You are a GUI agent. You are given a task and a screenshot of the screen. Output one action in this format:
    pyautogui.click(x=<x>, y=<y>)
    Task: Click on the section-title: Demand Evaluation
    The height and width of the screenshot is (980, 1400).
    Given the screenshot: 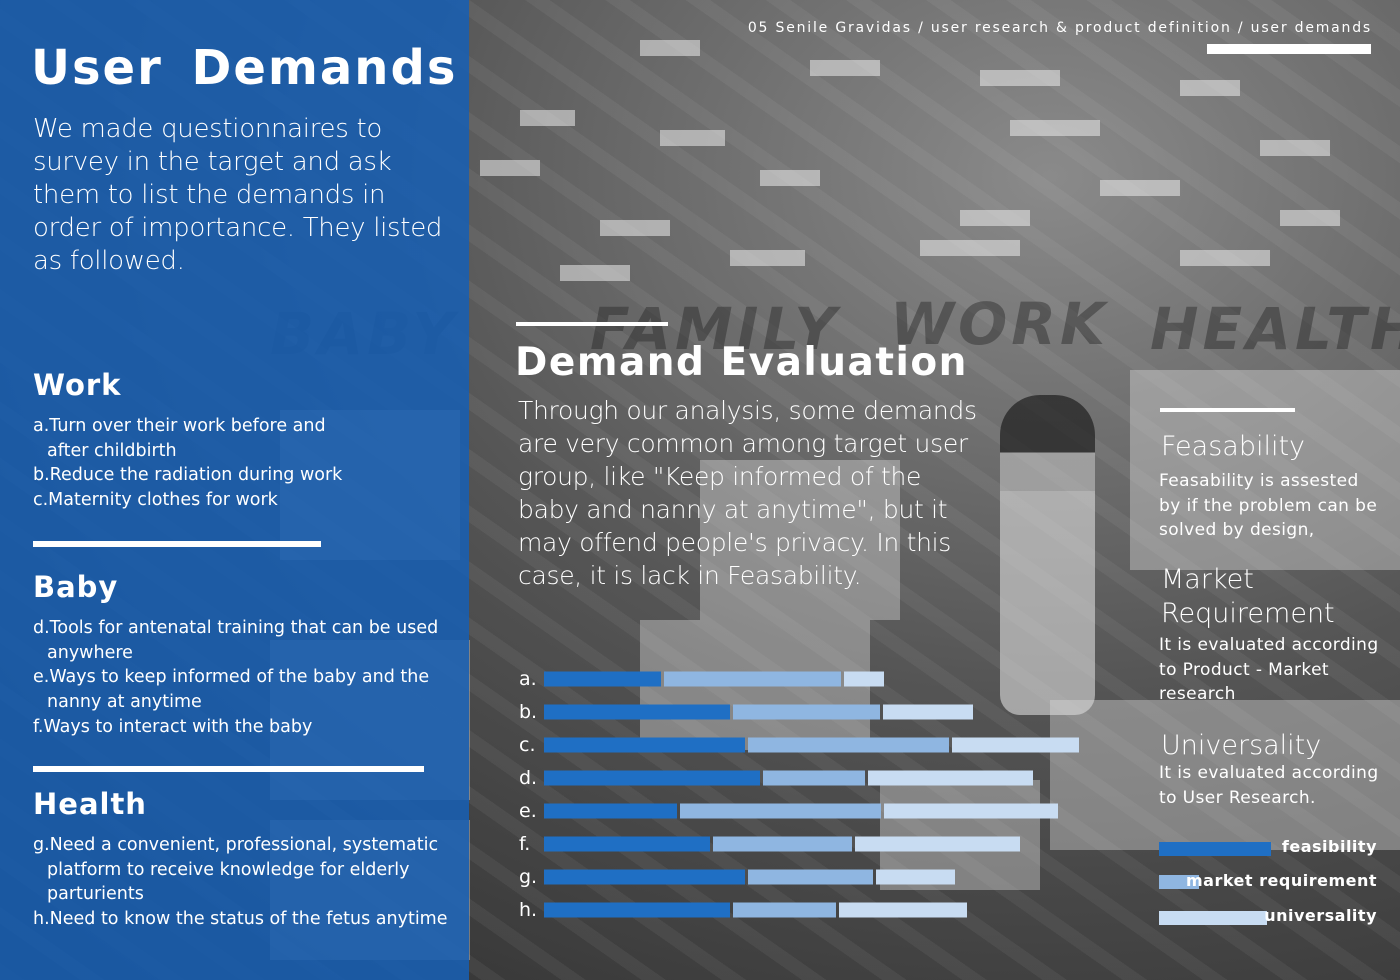 What is the action you would take?
    pyautogui.click(x=741, y=362)
    